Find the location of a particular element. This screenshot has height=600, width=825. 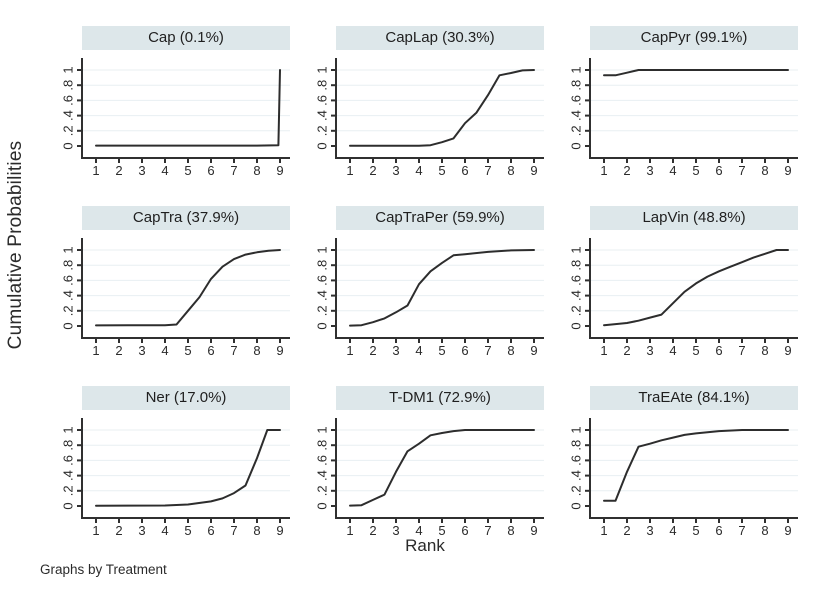

chart-panel-captra: CapTra (37.9%) 0 .2 .4 .6 .8 1 1 2 3 4 5 6 7 8 9 is located at coordinates (171, 282).